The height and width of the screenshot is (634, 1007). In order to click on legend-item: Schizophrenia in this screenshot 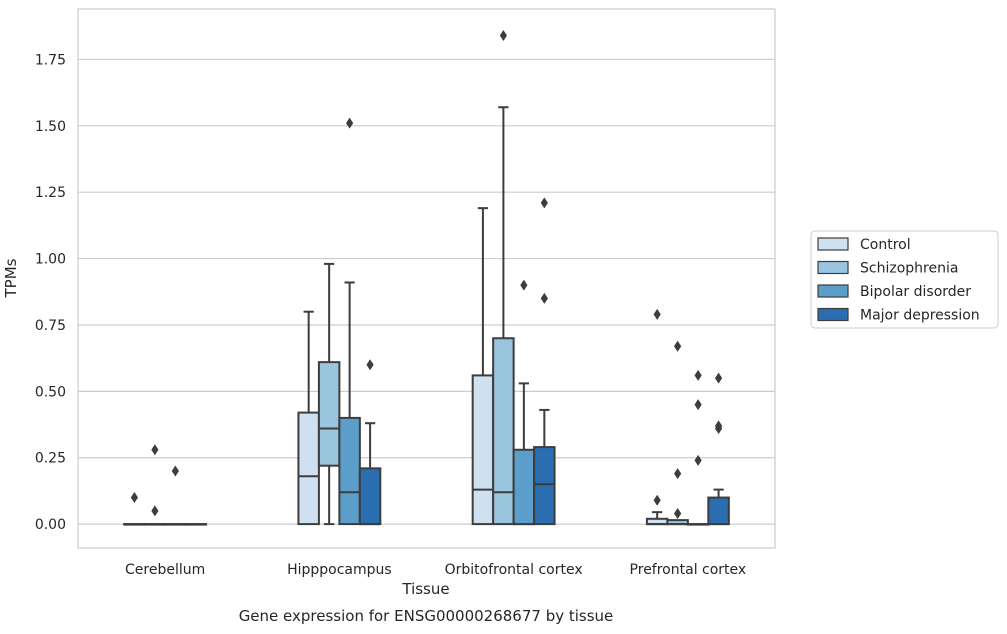, I will do `click(887, 268)`.